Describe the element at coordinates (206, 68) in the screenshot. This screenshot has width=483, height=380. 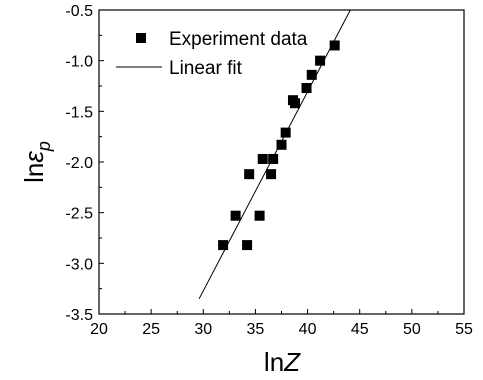
I see `legend-label-fit: Linear fit` at that location.